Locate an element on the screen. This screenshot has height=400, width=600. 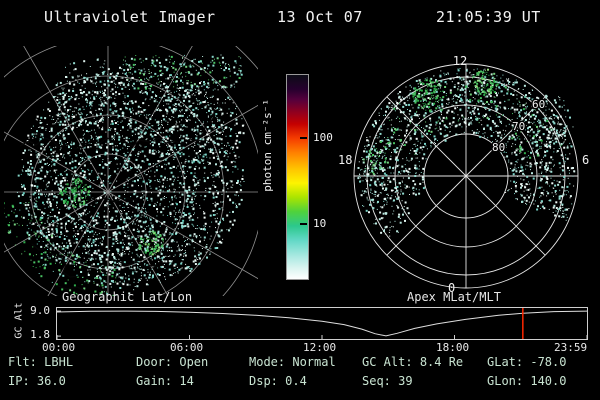
gc-alt-ytick-high: 9.0 is located at coordinates (40, 310).